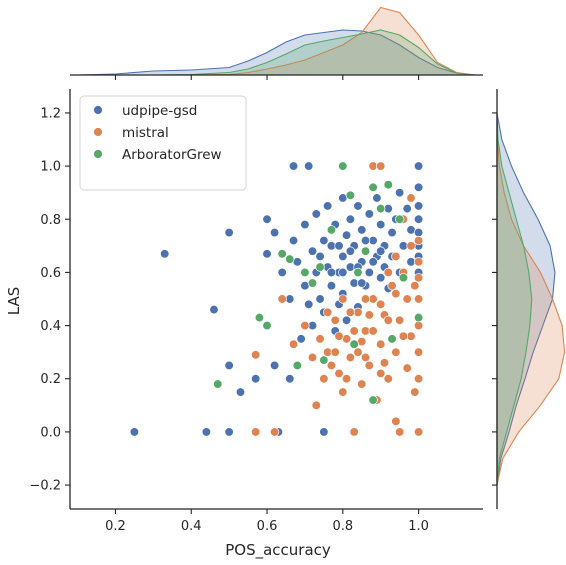  Describe the element at coordinates (526, 299) in the screenshot. I see `marginal-y-kde-udpipe-gsd` at that location.